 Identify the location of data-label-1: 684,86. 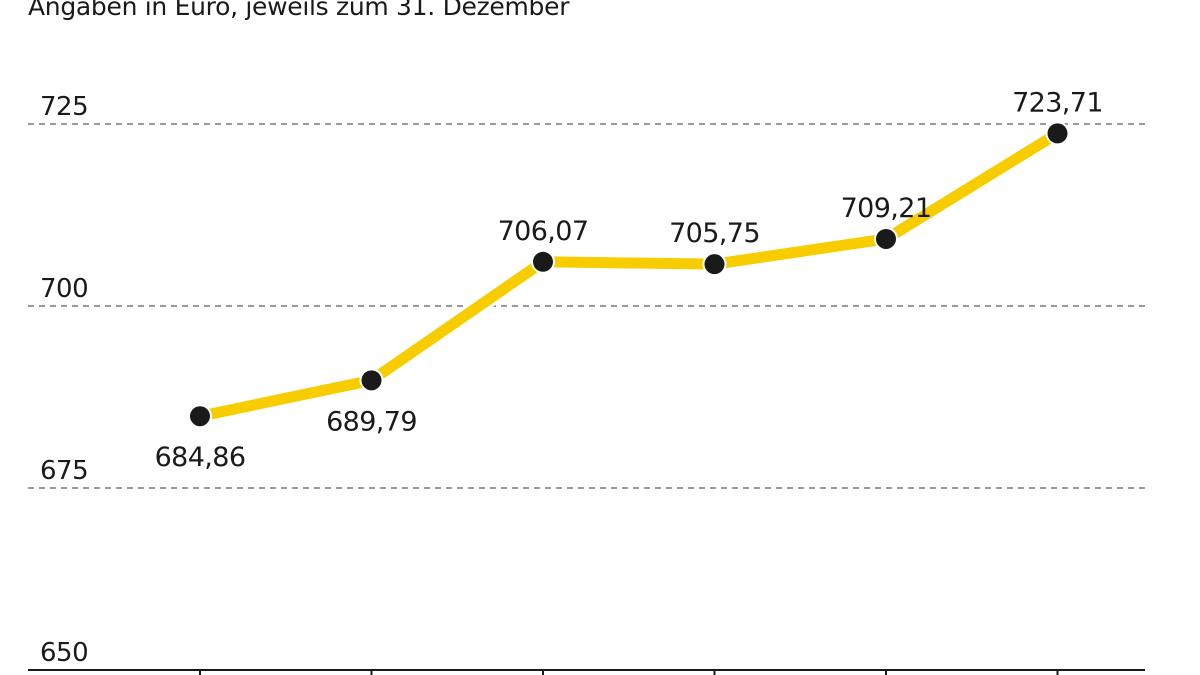
(200, 457).